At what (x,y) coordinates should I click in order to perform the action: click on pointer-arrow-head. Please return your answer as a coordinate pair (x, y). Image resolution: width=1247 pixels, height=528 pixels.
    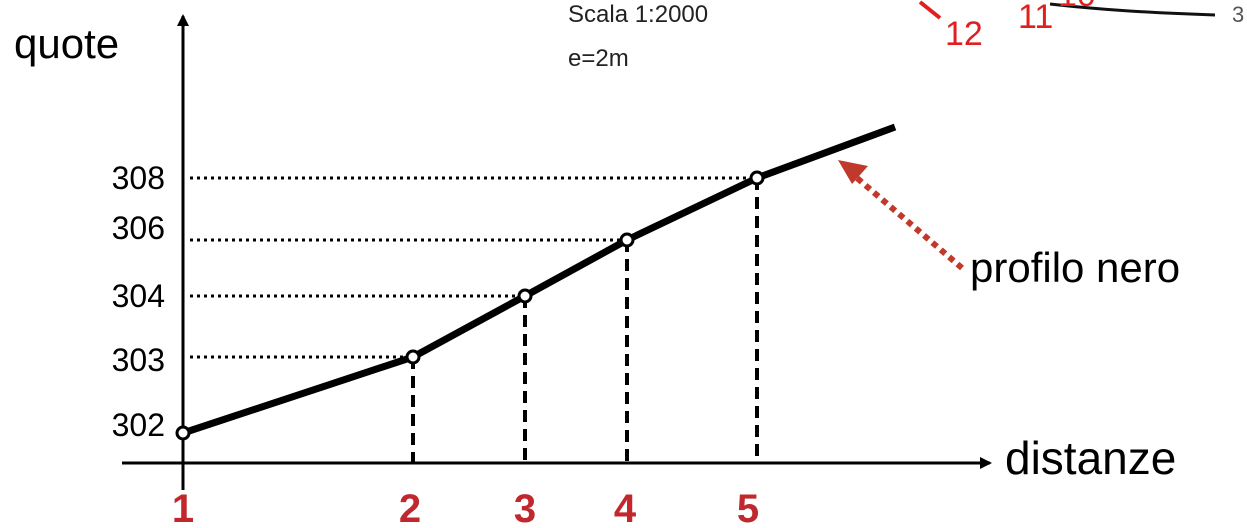
    Looking at the image, I should click on (853, 172).